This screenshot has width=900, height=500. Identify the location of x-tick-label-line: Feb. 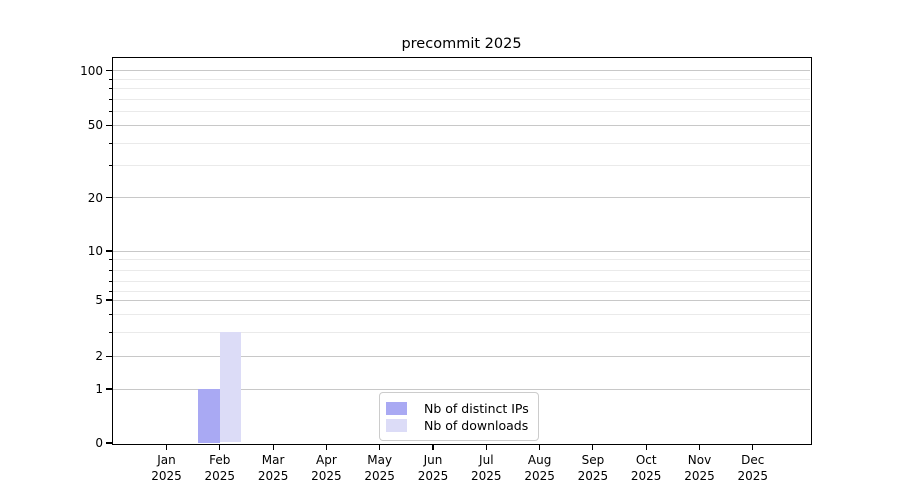
(220, 460).